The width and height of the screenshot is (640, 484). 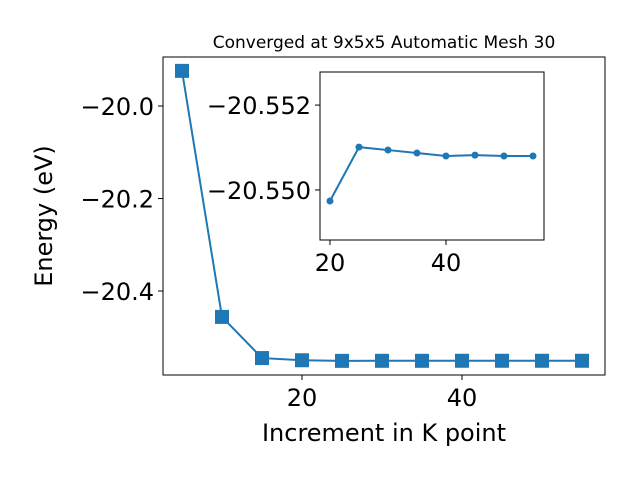 I want to click on y-tick-label: −20.552, so click(x=259, y=106).